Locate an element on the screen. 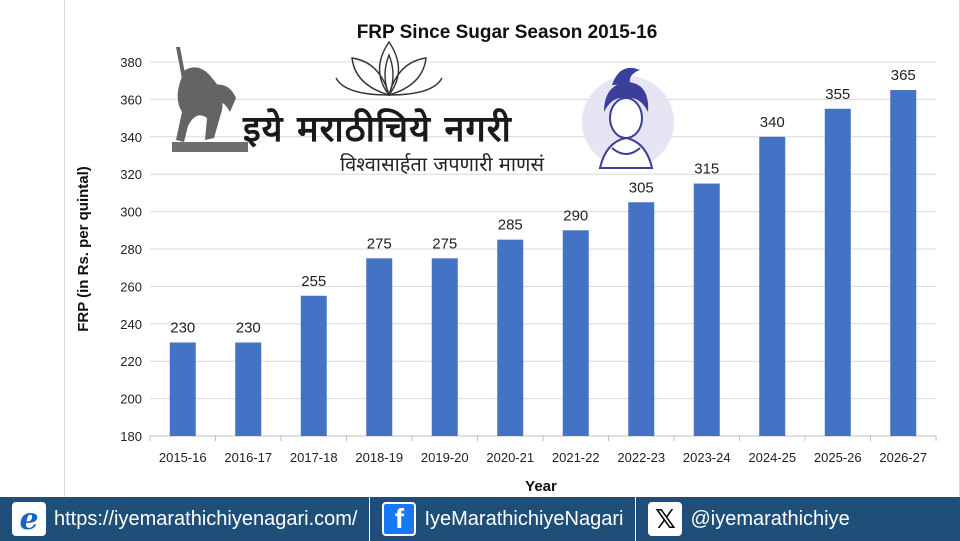  twitter-link: 𝕏 @iyemarathichiye is located at coordinates (749, 519).